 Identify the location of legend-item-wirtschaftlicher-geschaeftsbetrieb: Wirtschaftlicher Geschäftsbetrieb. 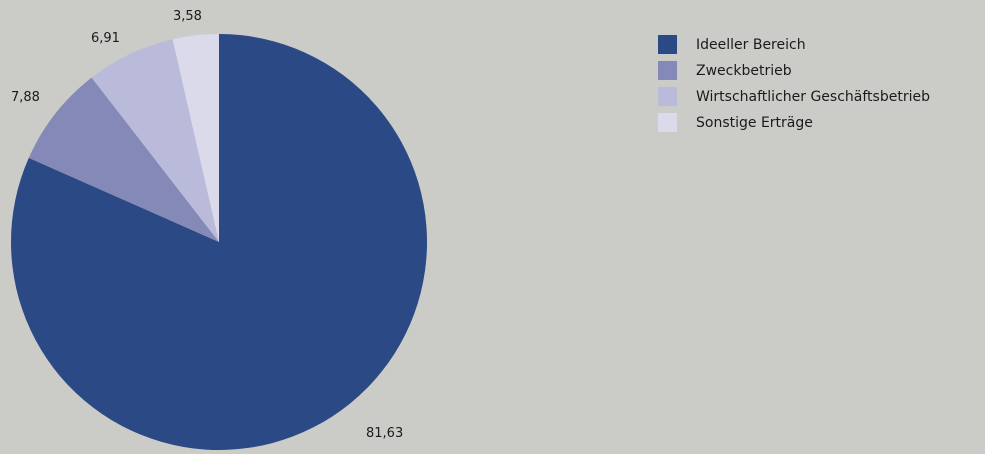
(794, 96).